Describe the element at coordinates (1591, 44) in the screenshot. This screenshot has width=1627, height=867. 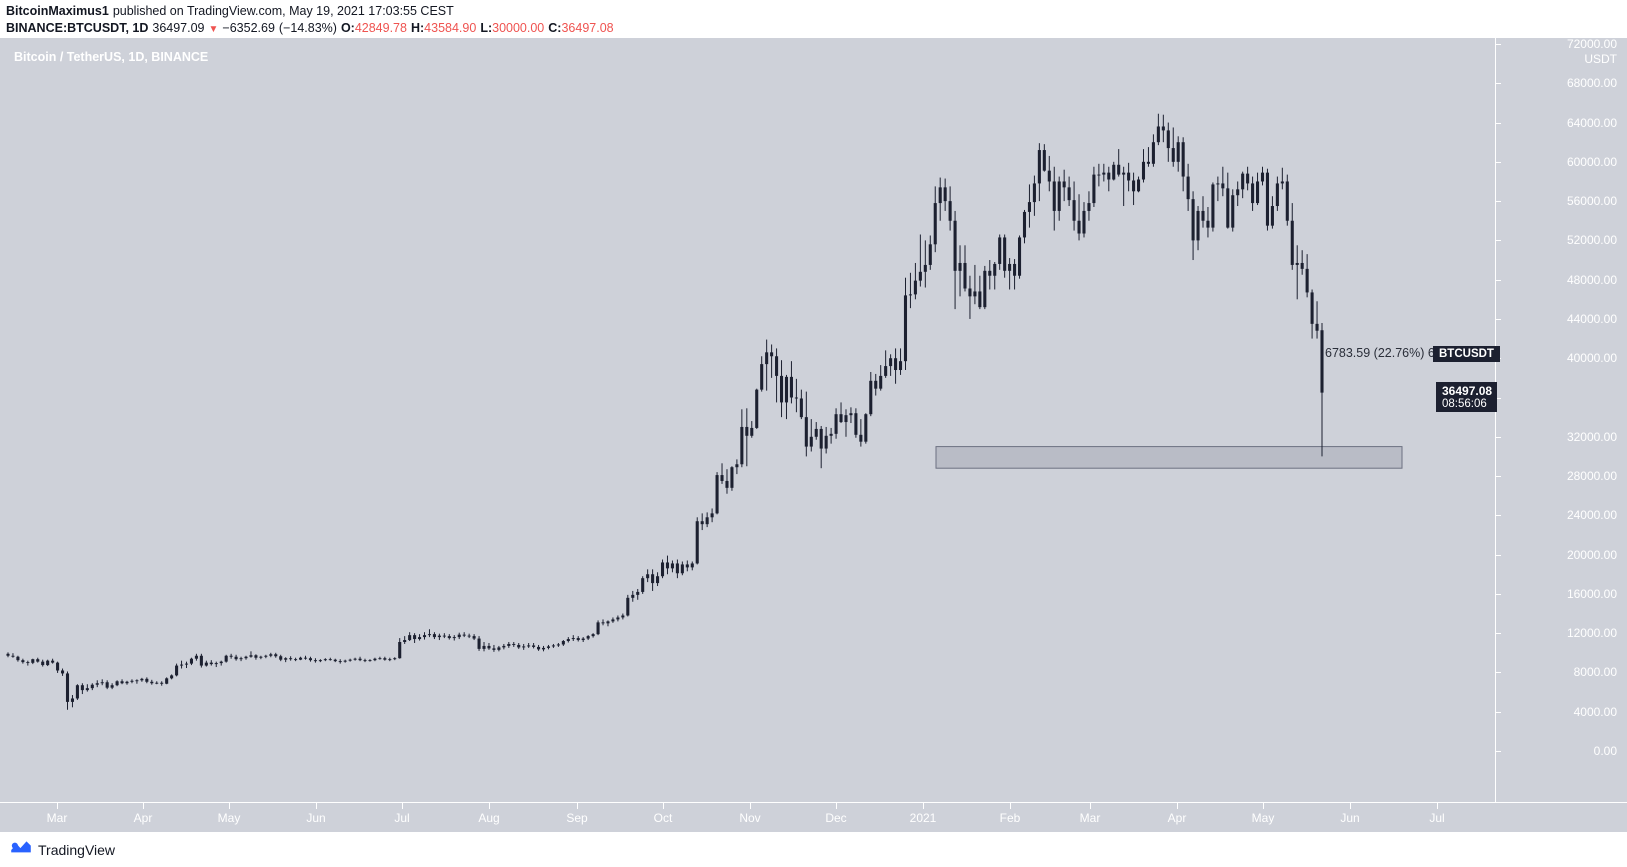
I see `price-axis-label: 72000.00` at that location.